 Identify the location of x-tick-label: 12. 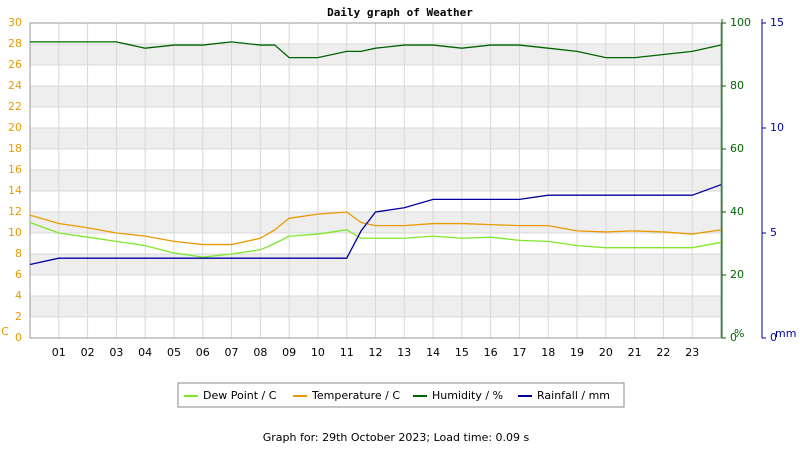
(376, 352).